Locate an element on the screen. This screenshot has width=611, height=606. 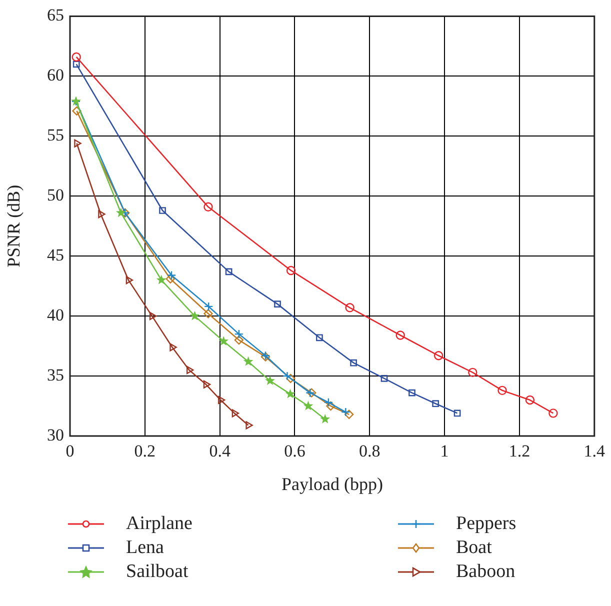
x-tick-label: 0.4 is located at coordinates (220, 451).